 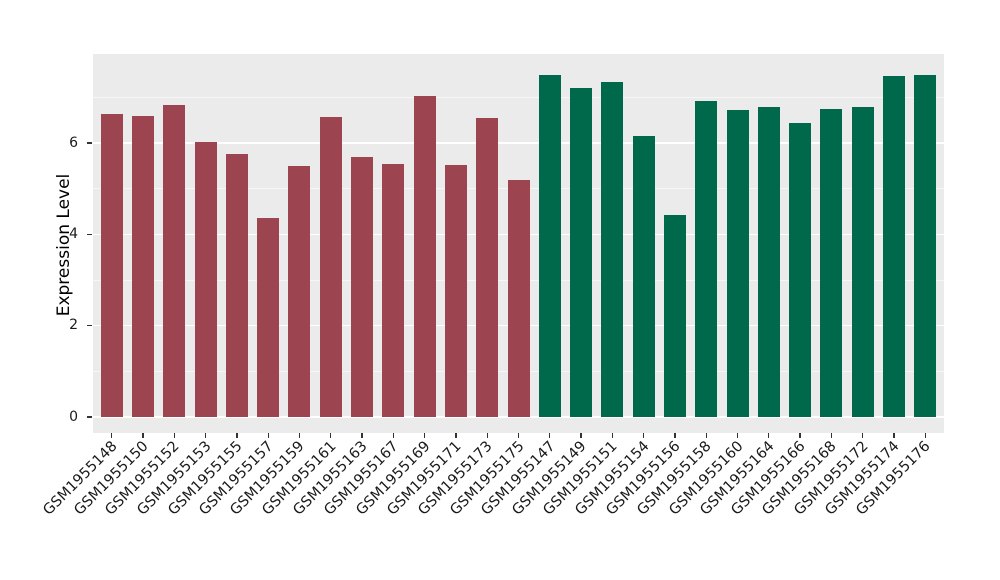 What do you see at coordinates (643, 276) in the screenshot?
I see `bar-GSM1955154` at bounding box center [643, 276].